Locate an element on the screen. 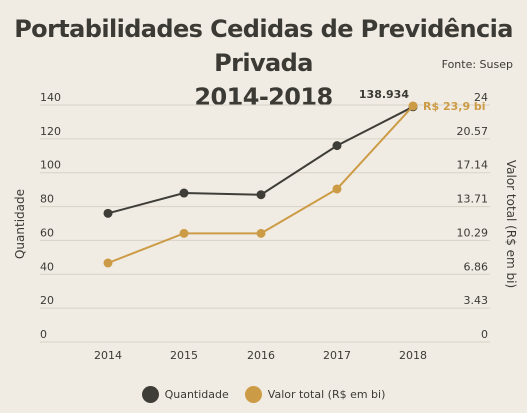 This screenshot has width=527, height=413. x-tick-label: 2014 is located at coordinates (108, 355).